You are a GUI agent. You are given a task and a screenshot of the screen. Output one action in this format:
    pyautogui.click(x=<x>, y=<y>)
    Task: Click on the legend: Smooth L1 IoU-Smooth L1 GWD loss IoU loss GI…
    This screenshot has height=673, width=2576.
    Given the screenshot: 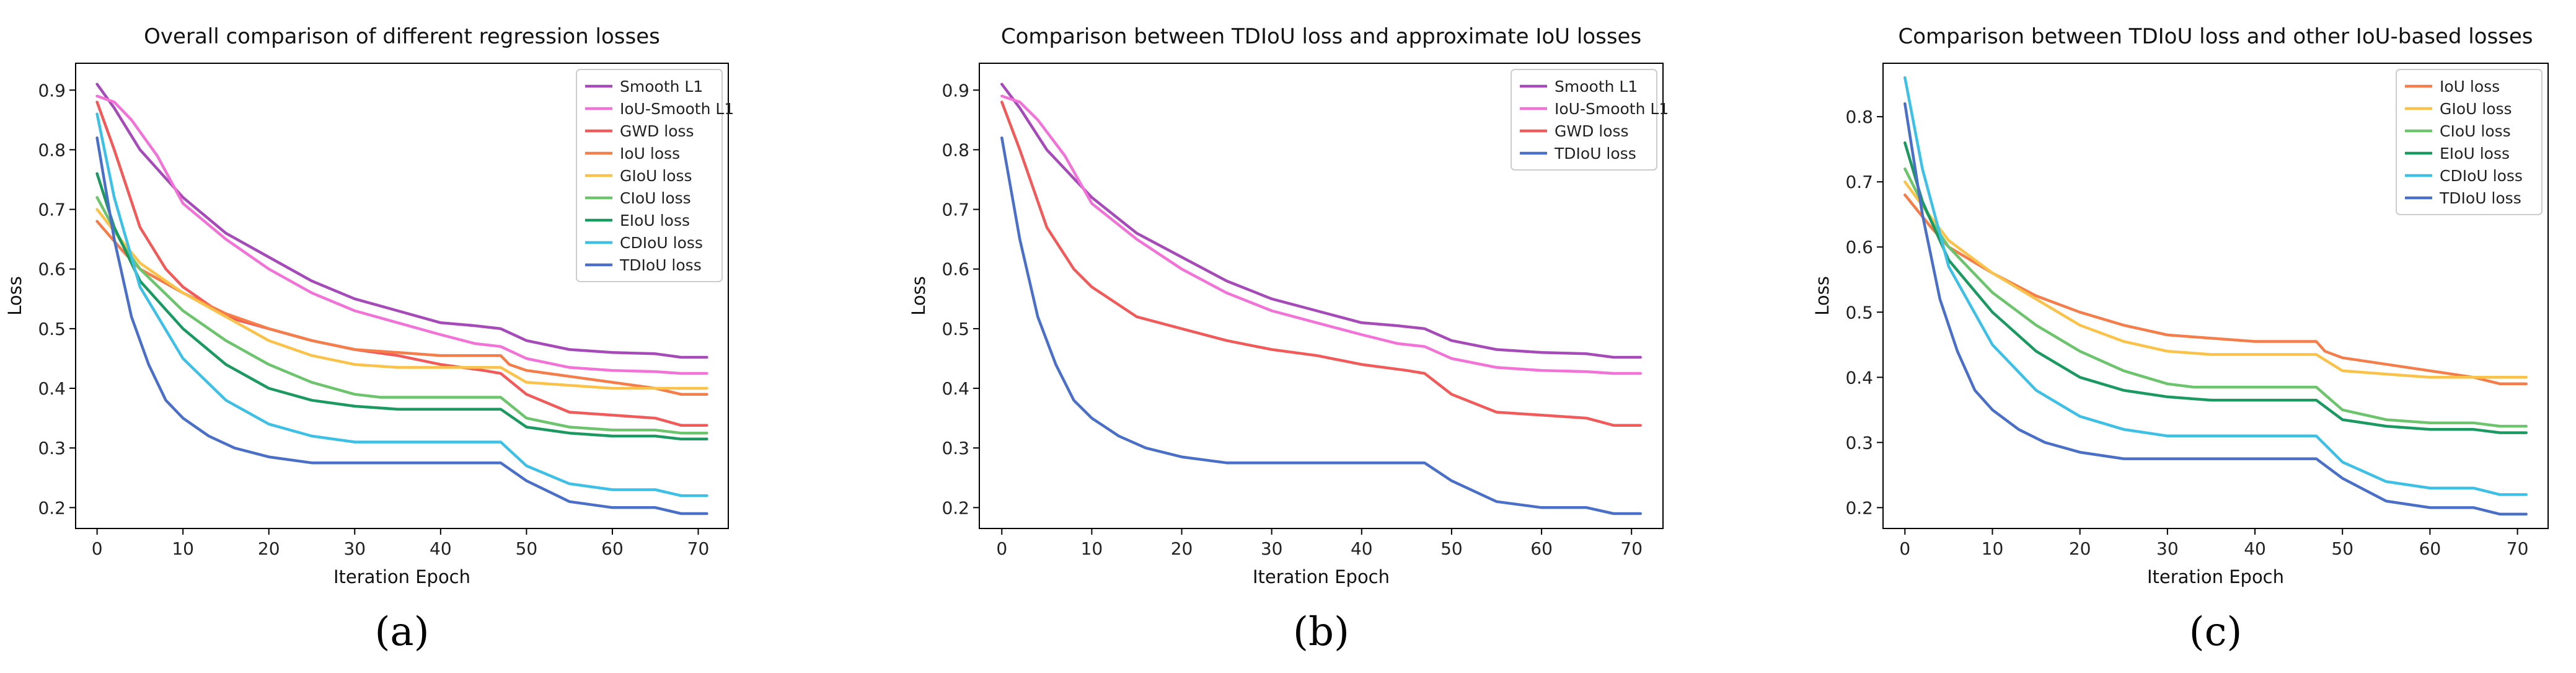 What is the action you would take?
    pyautogui.click(x=655, y=176)
    